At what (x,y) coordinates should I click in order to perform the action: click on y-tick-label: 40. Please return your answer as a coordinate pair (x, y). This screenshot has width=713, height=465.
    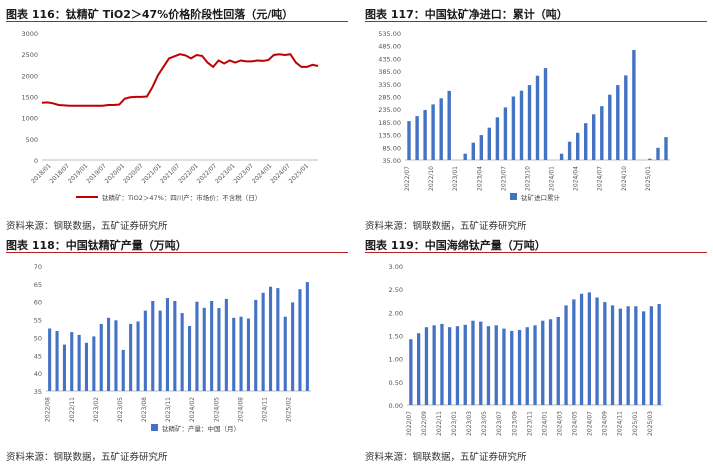
    Looking at the image, I should click on (38, 374).